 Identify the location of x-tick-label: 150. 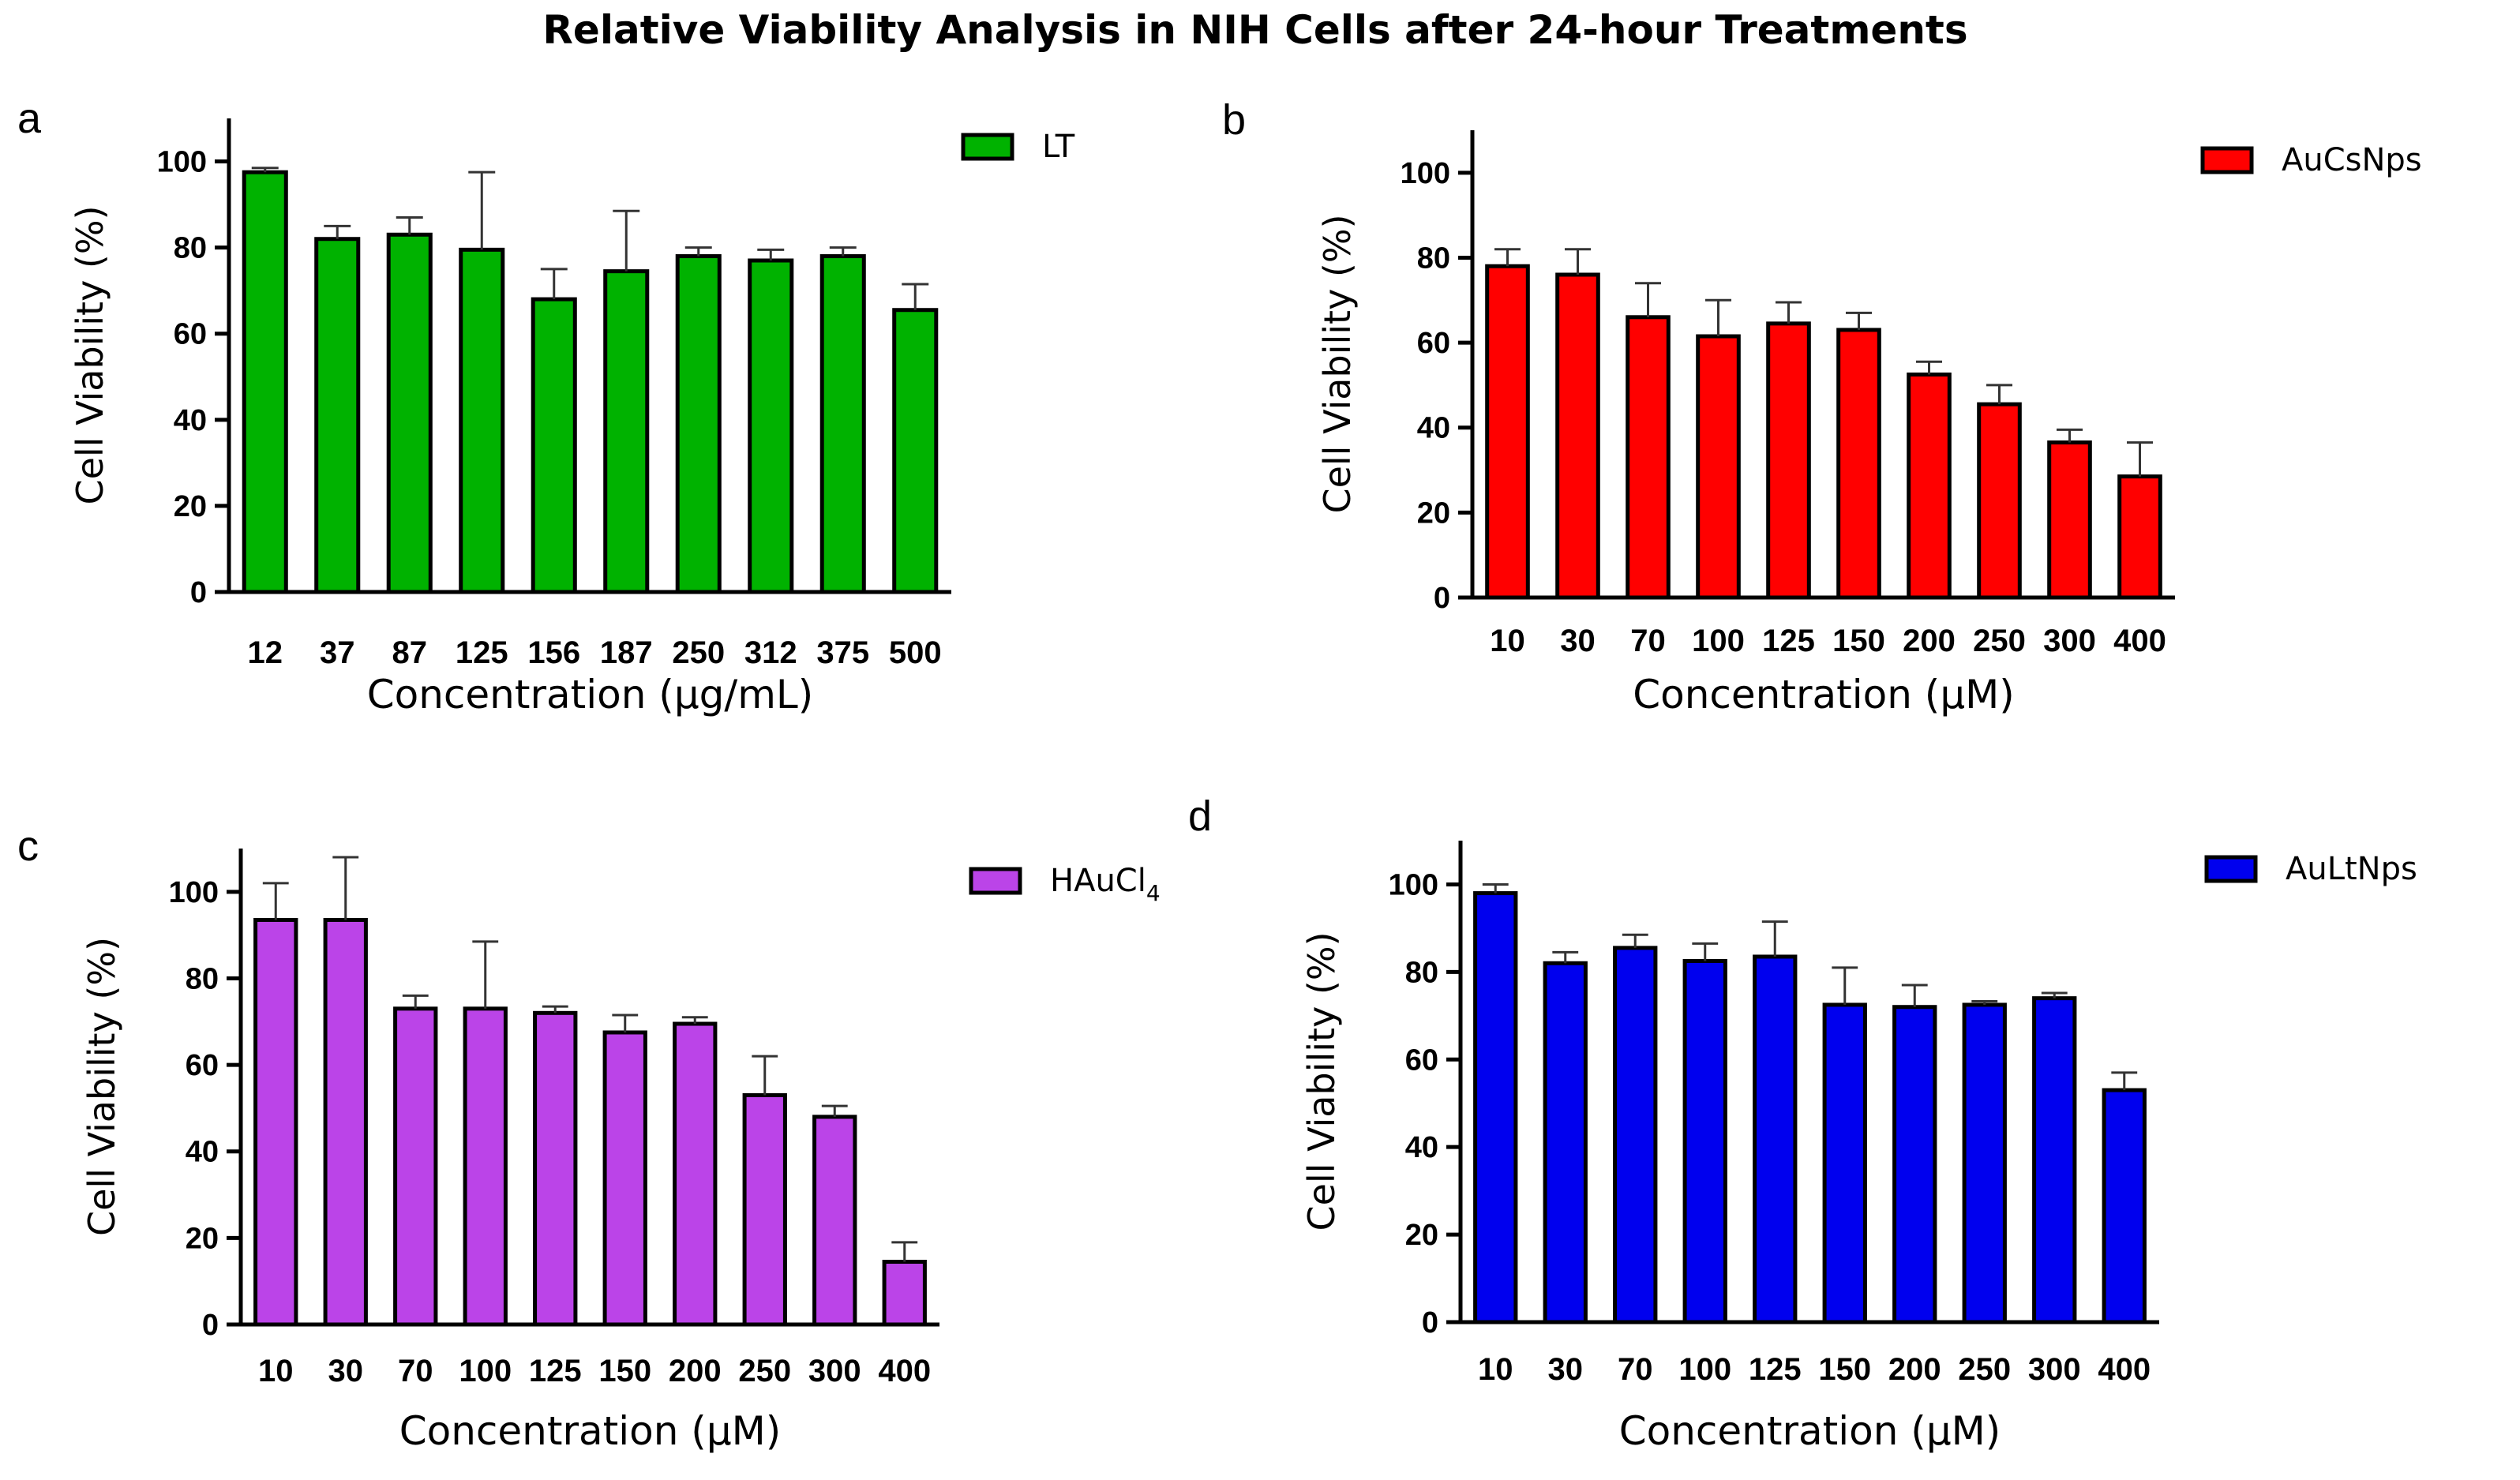
(1844, 1369).